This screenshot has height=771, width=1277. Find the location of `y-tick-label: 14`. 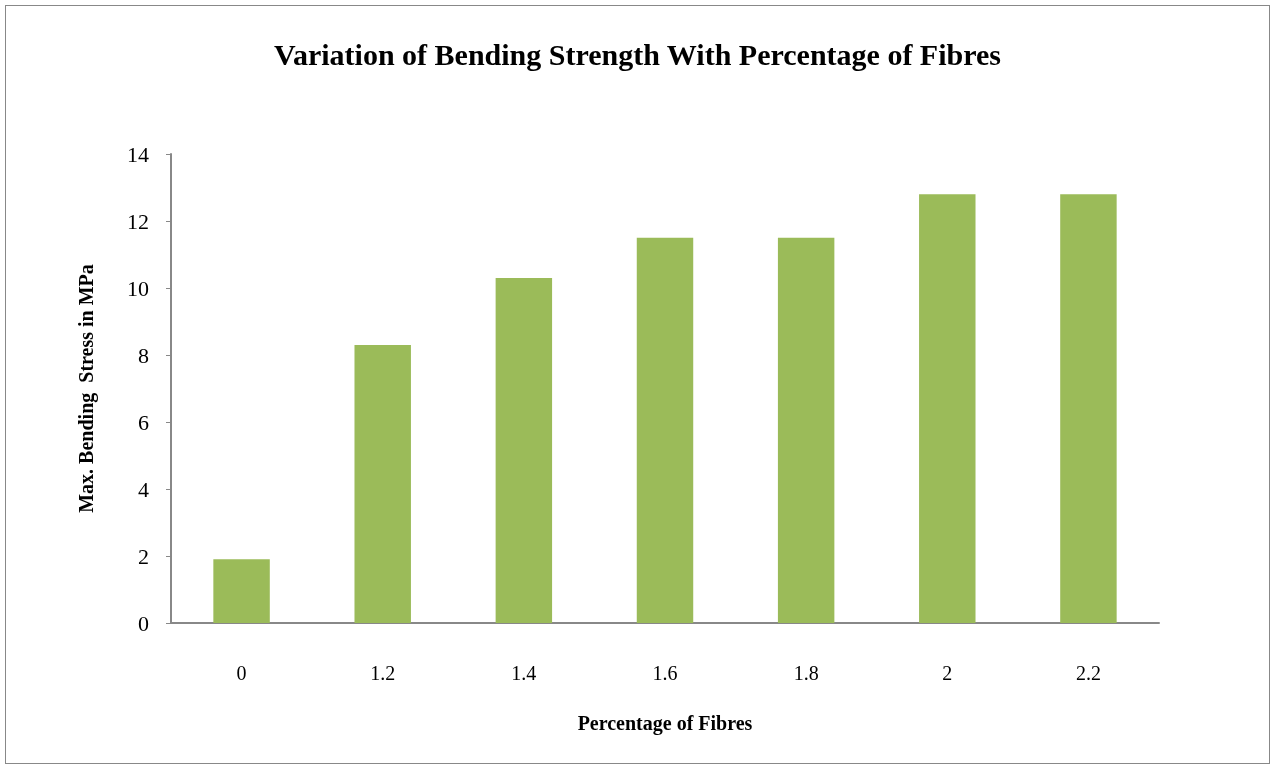

y-tick-label: 14 is located at coordinates (138, 154).